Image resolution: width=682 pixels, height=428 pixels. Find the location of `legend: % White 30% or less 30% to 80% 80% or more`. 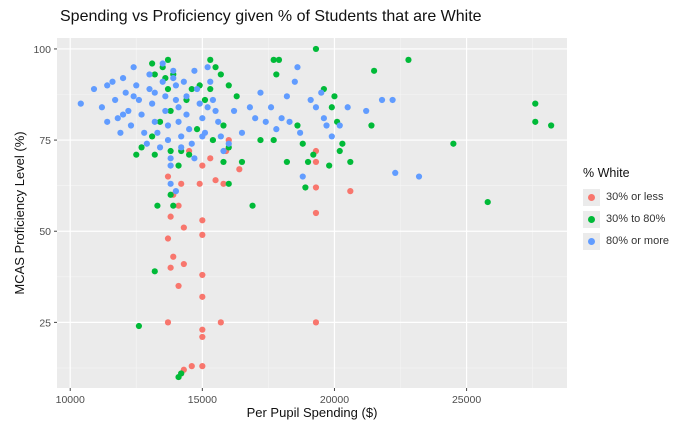

legend: % White 30% or less 30% to 80% 80% or more is located at coordinates (626, 209).